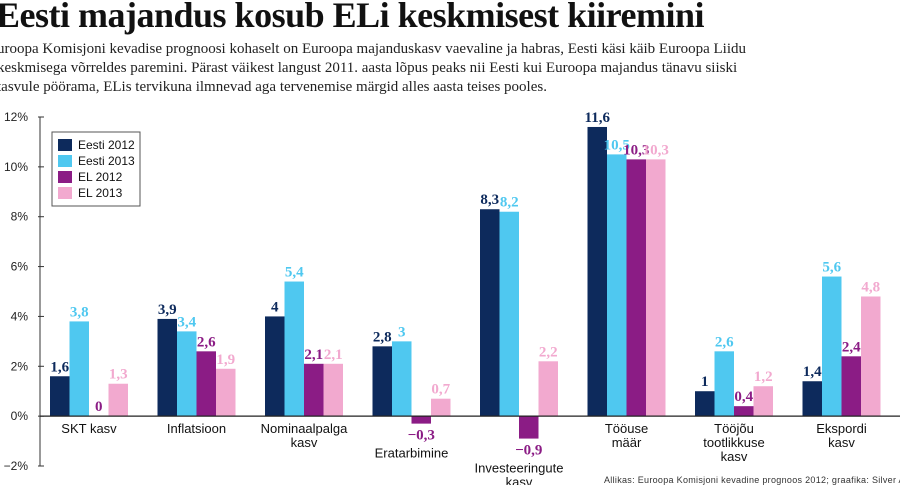  Describe the element at coordinates (489, 200) in the screenshot. I see `data-label: 8,3` at that location.